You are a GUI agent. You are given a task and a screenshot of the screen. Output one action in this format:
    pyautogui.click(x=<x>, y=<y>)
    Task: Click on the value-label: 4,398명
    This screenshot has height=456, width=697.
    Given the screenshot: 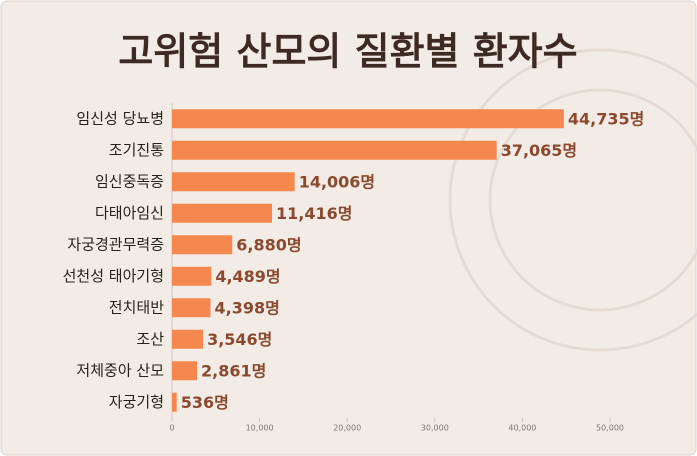 What is the action you would take?
    pyautogui.click(x=247, y=307)
    